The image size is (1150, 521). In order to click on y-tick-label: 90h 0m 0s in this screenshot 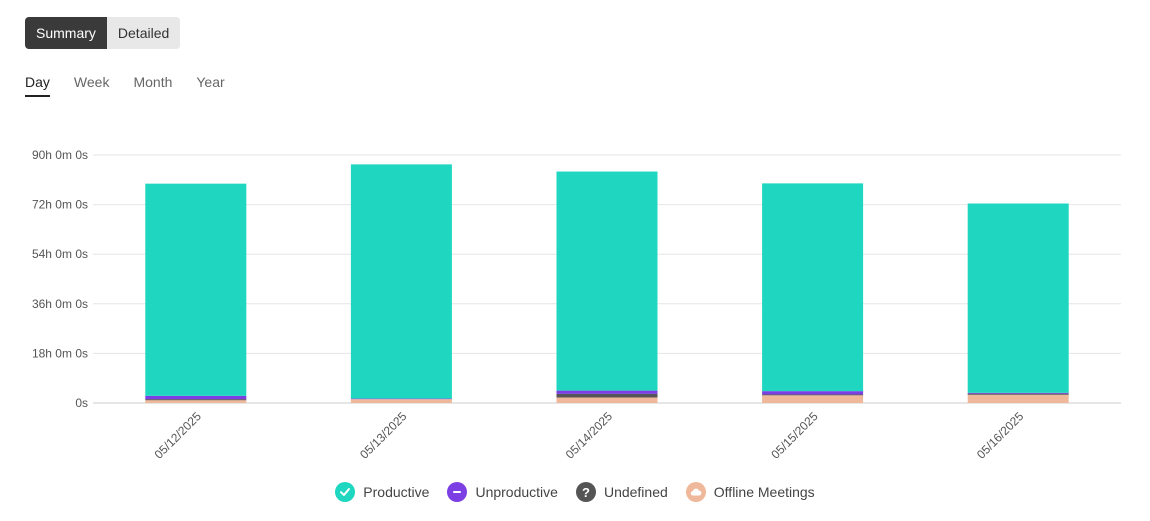, I will do `click(60, 155)`.